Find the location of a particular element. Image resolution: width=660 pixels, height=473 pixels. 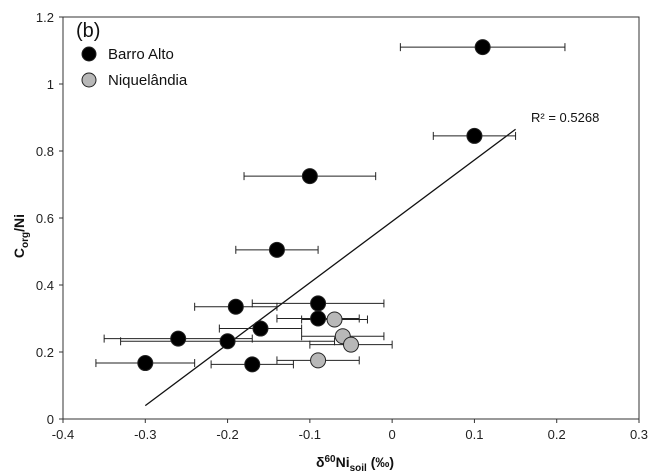

x-tick-label: -0.2 is located at coordinates (227, 434).